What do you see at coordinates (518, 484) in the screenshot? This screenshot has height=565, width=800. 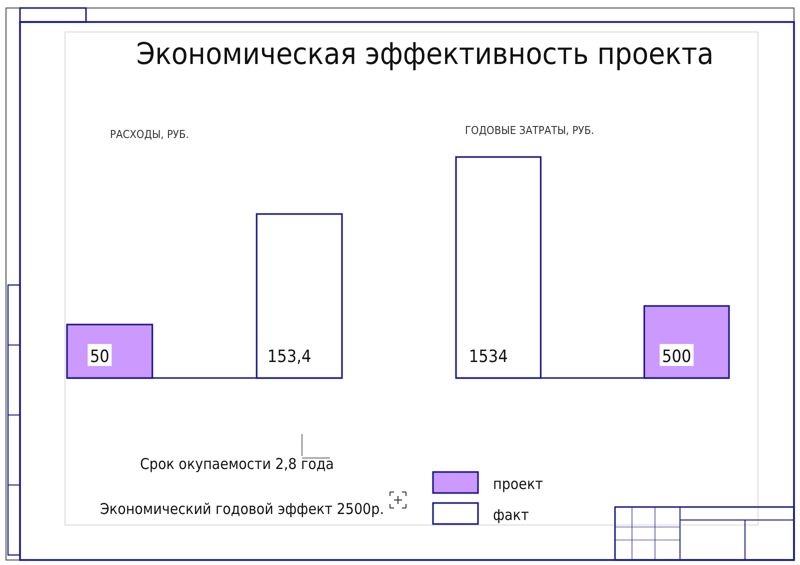 I see `legend-label: проект` at bounding box center [518, 484].